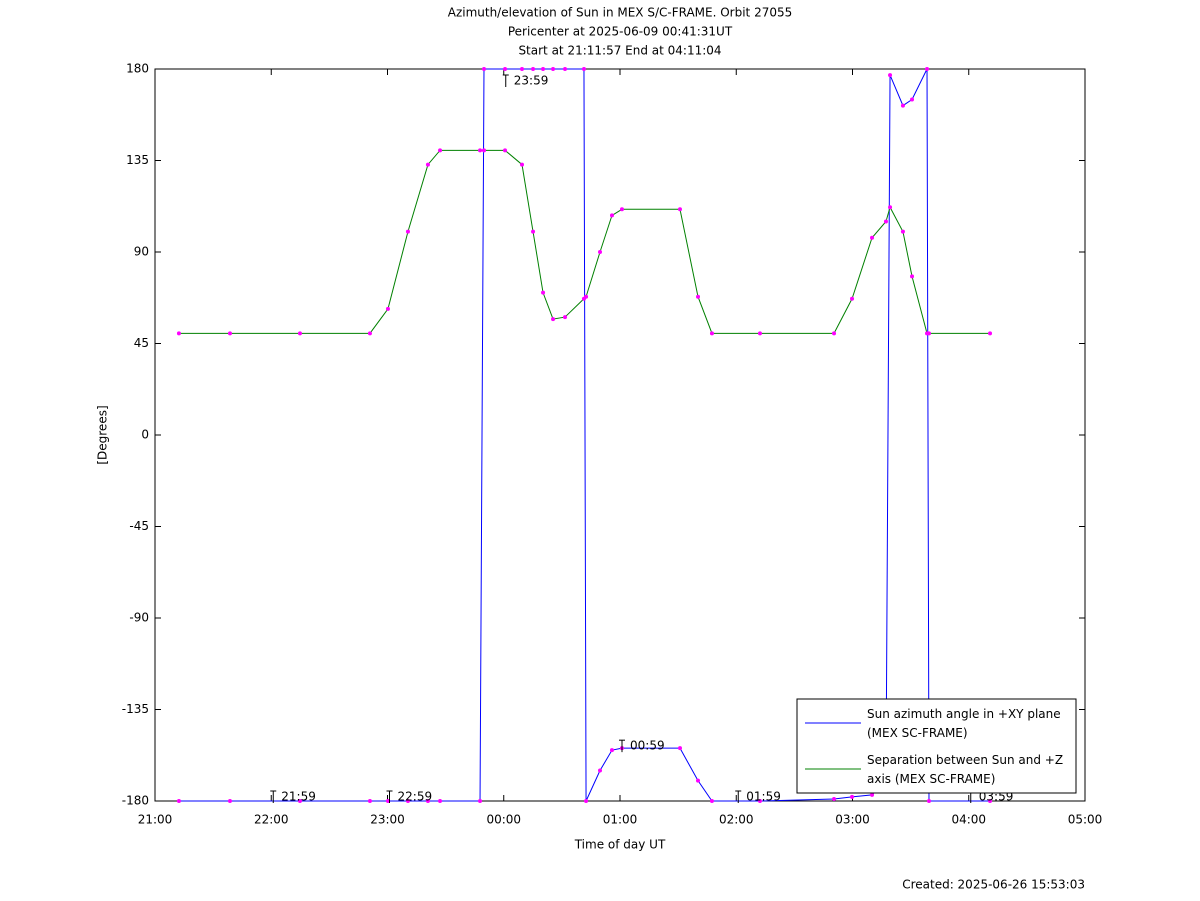  I want to click on y-tick-label: -135, so click(135, 709).